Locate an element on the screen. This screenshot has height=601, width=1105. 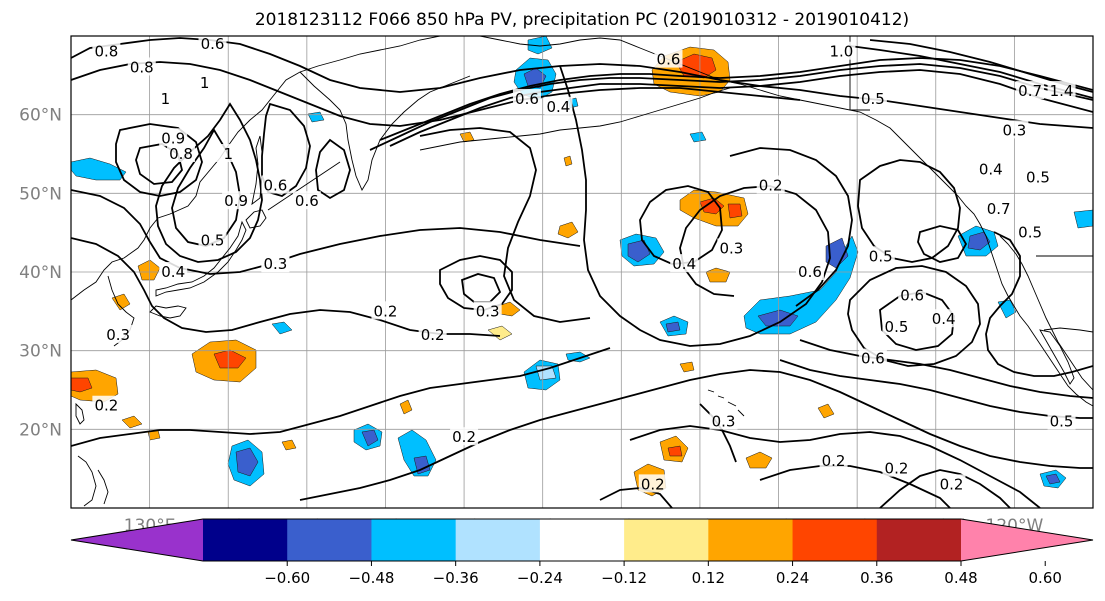
border-alaska is located at coordinates (859, 73).